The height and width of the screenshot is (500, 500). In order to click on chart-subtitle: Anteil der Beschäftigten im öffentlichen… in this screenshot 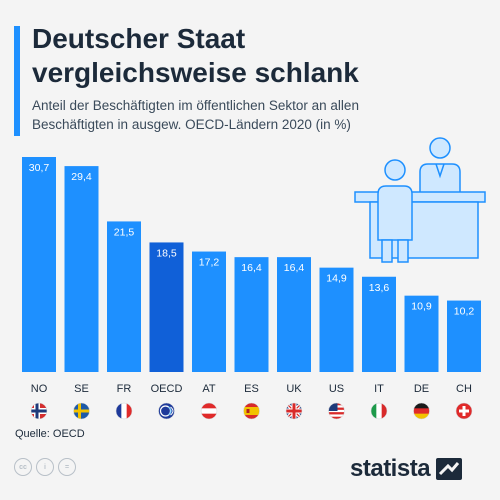, I will do `click(252, 115)`.